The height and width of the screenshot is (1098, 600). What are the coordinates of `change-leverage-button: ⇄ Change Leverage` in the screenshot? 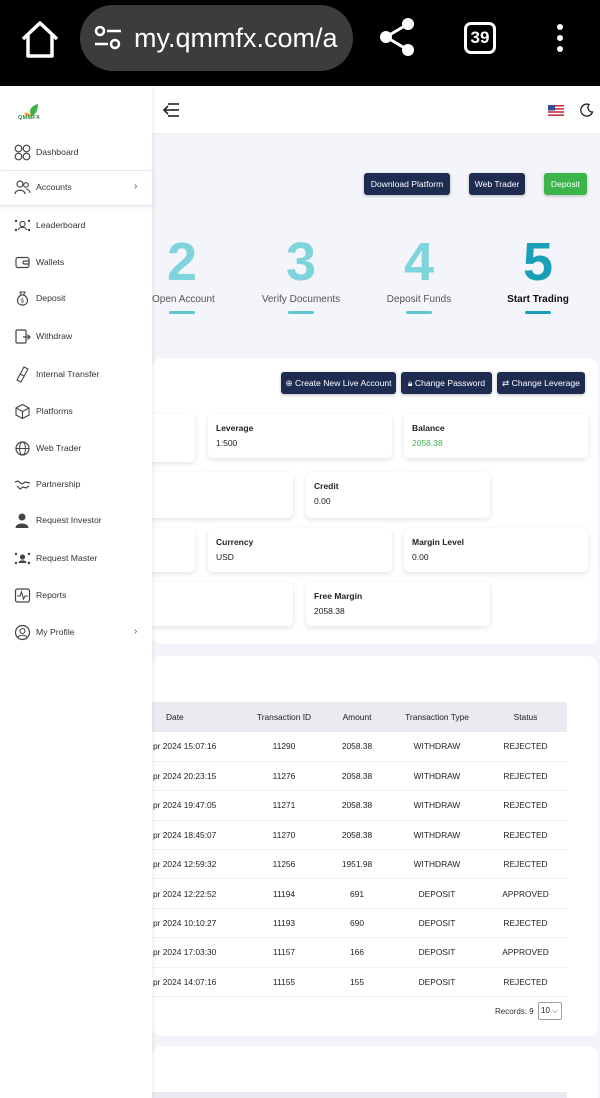 It's located at (541, 383).